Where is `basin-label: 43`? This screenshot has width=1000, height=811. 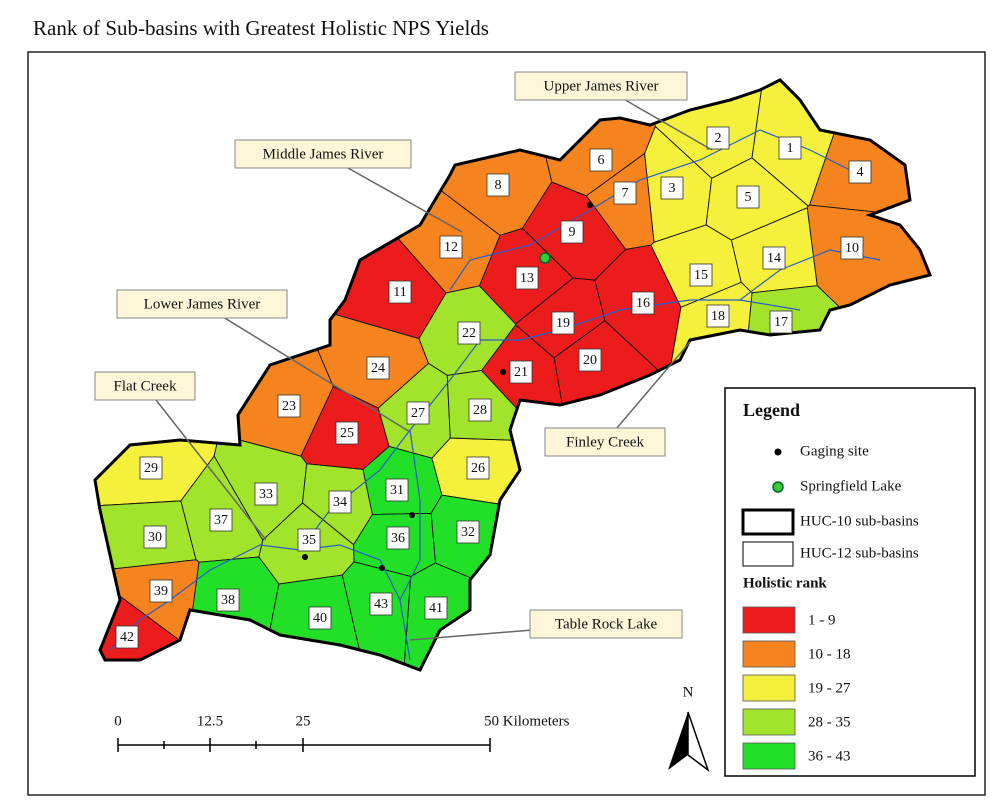 basin-label: 43 is located at coordinates (381, 604).